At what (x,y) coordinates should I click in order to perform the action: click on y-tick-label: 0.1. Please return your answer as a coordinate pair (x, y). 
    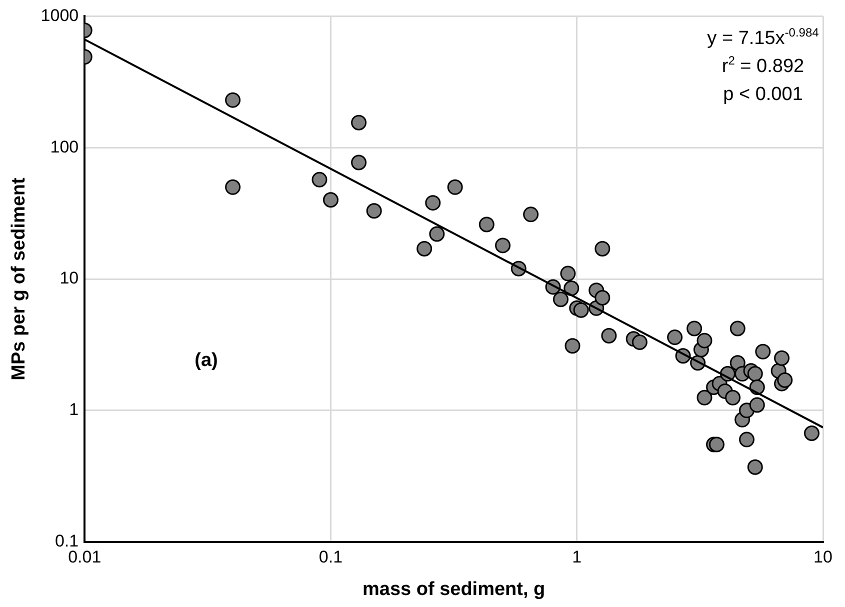
    Looking at the image, I should click on (66, 540).